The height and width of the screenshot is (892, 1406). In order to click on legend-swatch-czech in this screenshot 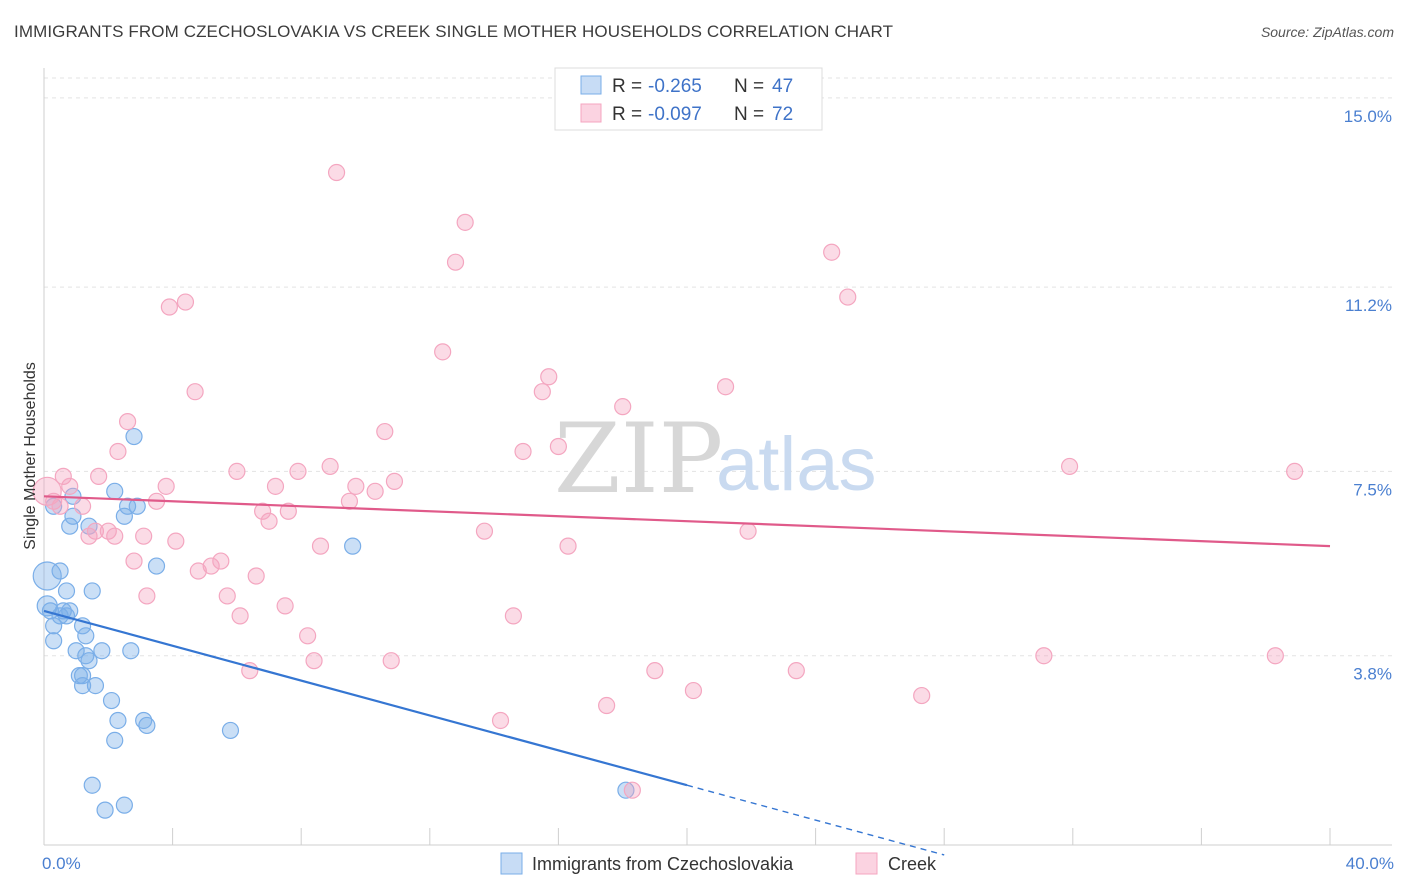, I will do `click(591, 85)`.